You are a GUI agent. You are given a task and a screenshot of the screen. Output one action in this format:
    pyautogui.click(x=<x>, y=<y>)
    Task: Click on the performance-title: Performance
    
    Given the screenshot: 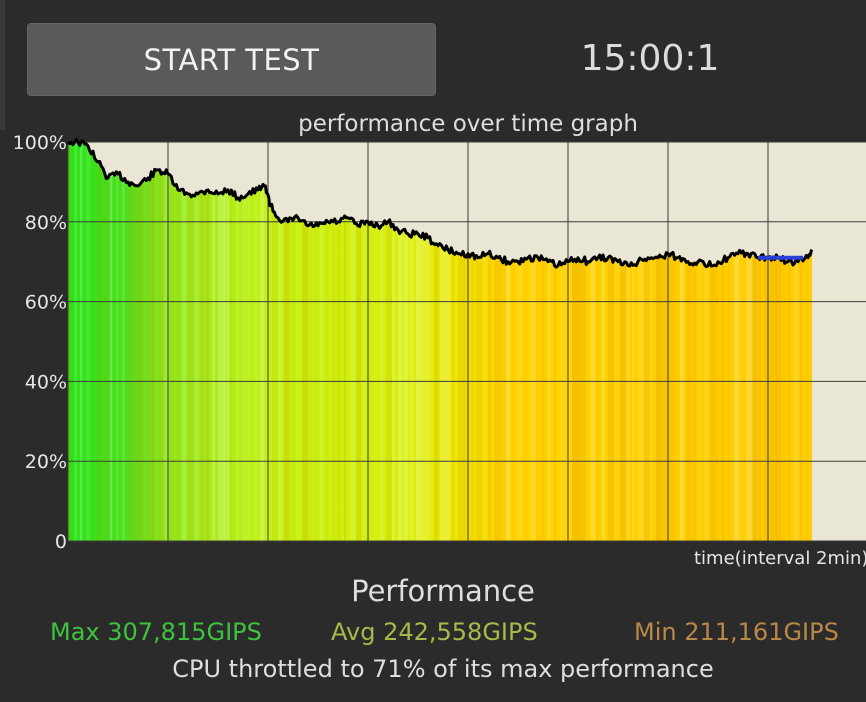 What is the action you would take?
    pyautogui.click(x=443, y=591)
    